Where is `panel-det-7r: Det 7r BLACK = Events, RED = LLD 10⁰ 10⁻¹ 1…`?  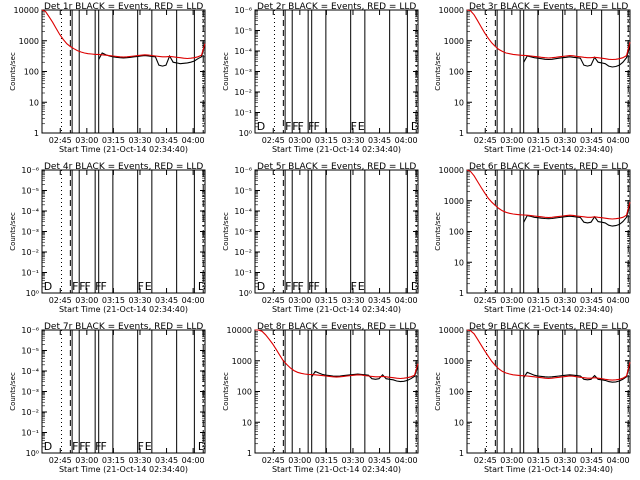
panel-det-7r: Det 7r BLACK = Events, RED = LLD 10⁰ 10⁻¹ 1… is located at coordinates (107, 398).